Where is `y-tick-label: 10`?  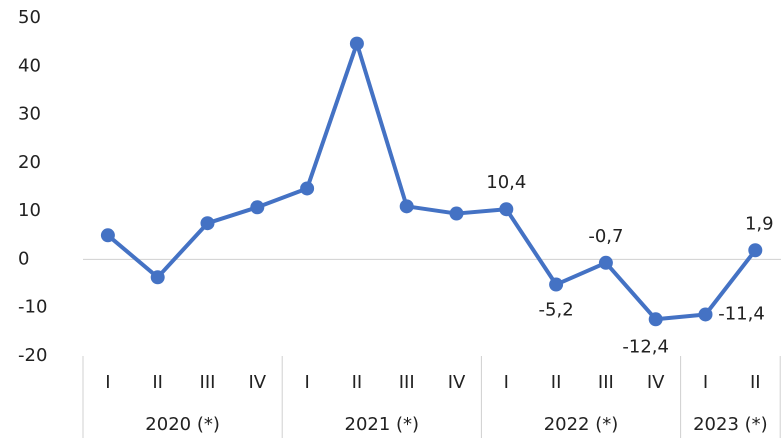
y-tick-label: 10 is located at coordinates (29, 210).